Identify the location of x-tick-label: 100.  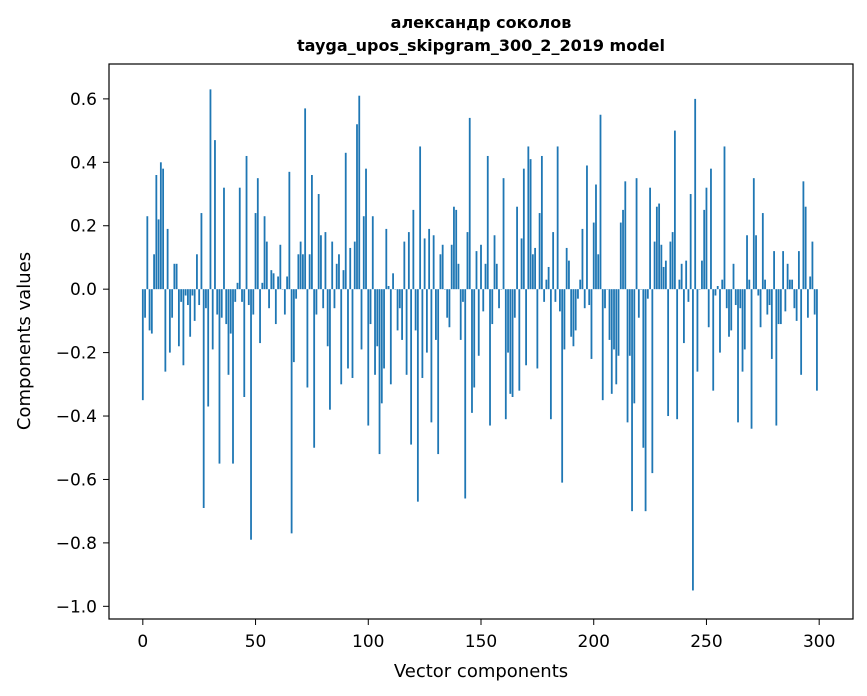
(368, 642).